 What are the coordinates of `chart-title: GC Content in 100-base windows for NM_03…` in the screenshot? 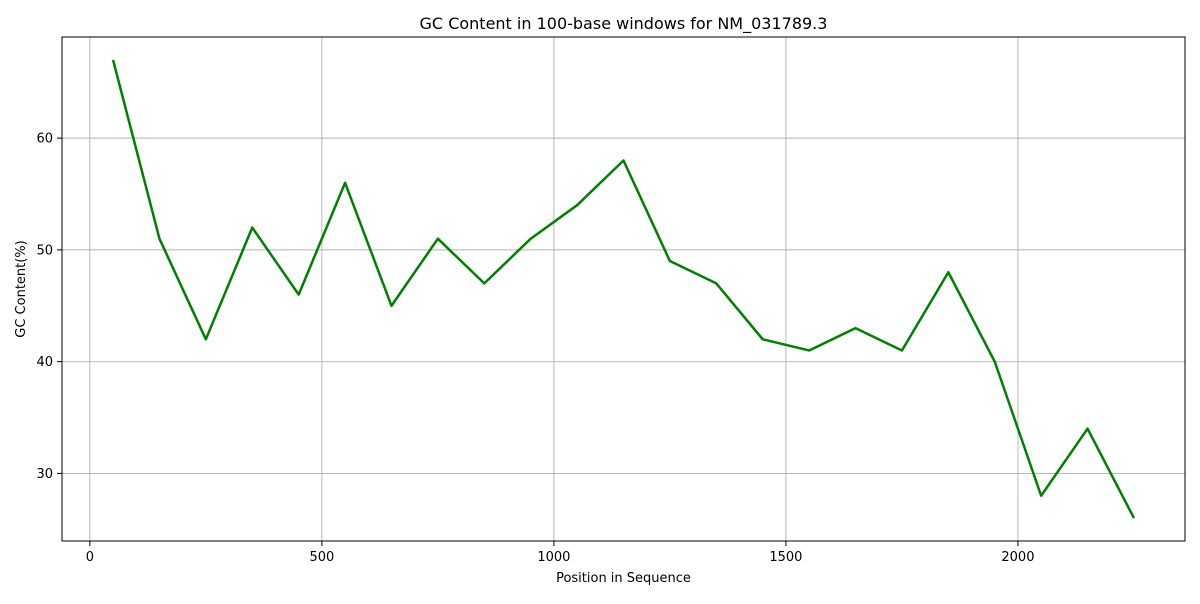 It's located at (624, 24).